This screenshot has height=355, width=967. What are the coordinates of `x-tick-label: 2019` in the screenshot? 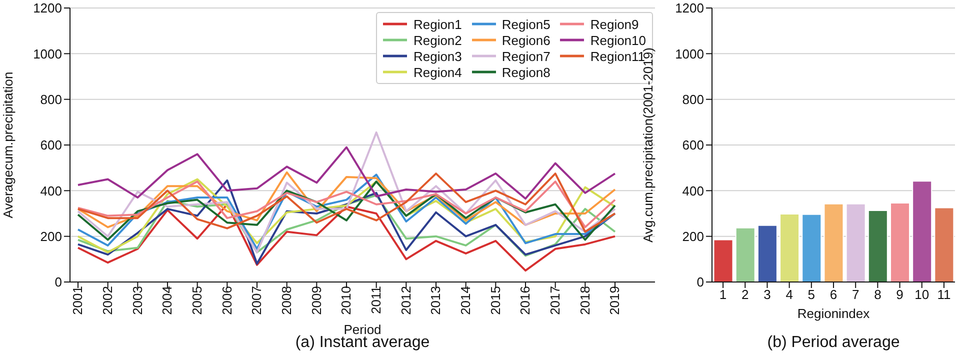 It's located at (614, 300).